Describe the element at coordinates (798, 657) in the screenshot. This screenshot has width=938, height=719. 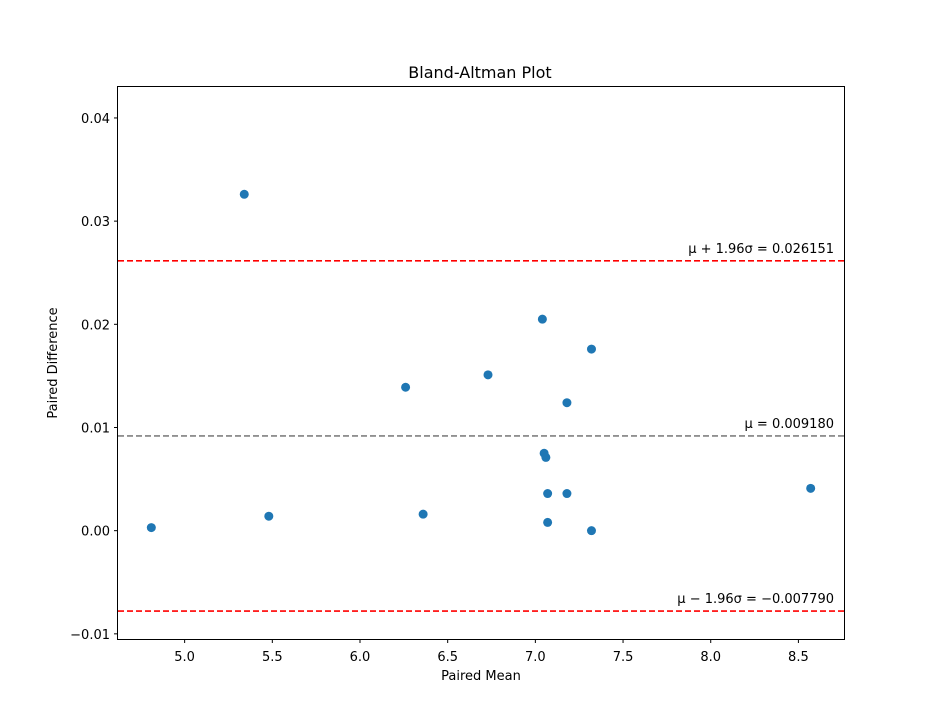
I see `x-tick-label: 8.5` at that location.